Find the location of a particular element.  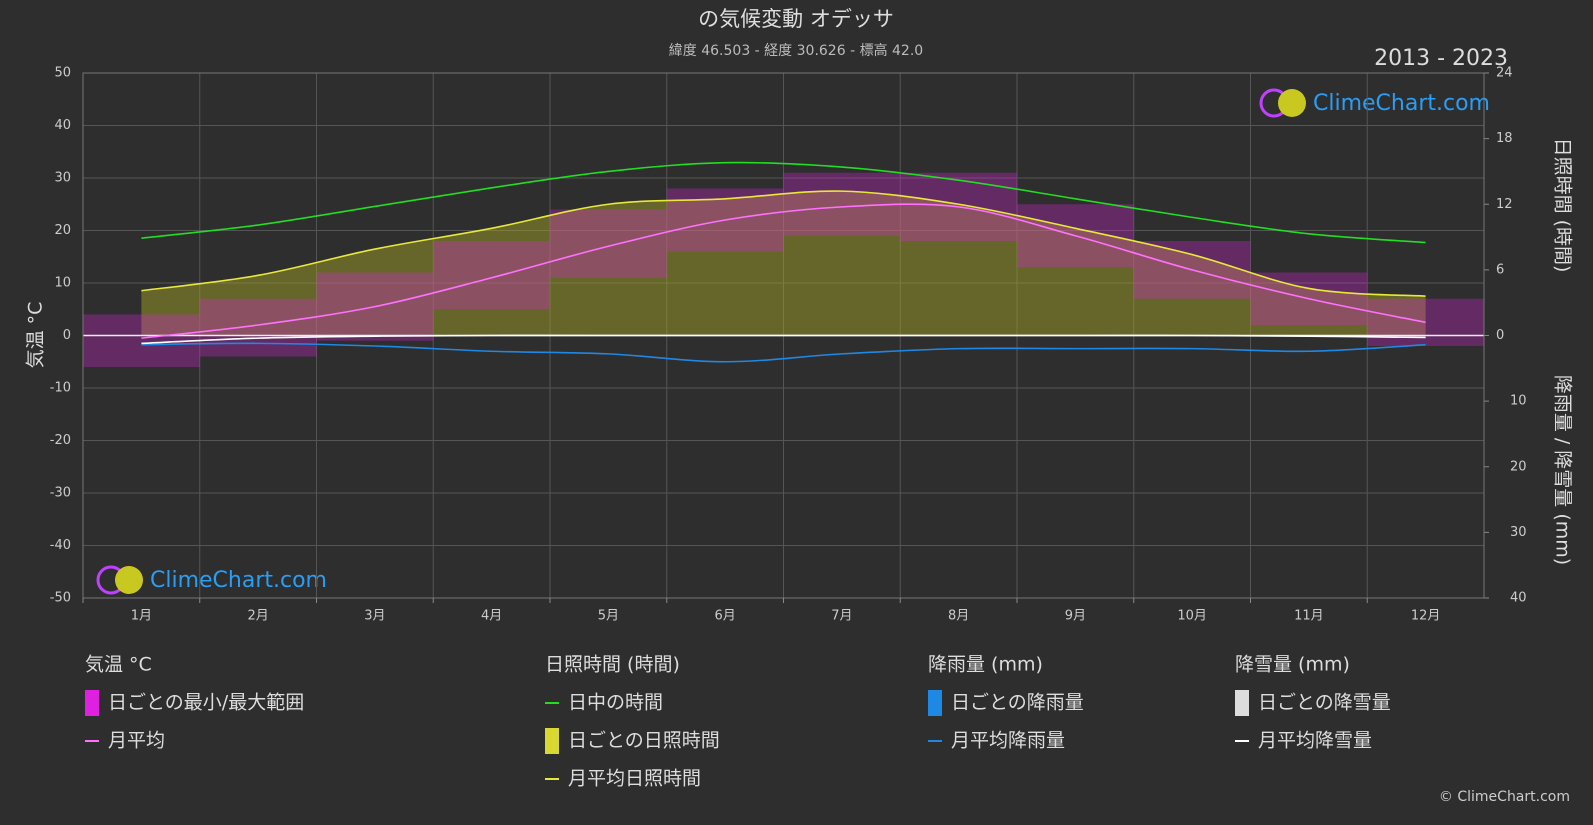

sunshine-area is located at coordinates (783, 263).